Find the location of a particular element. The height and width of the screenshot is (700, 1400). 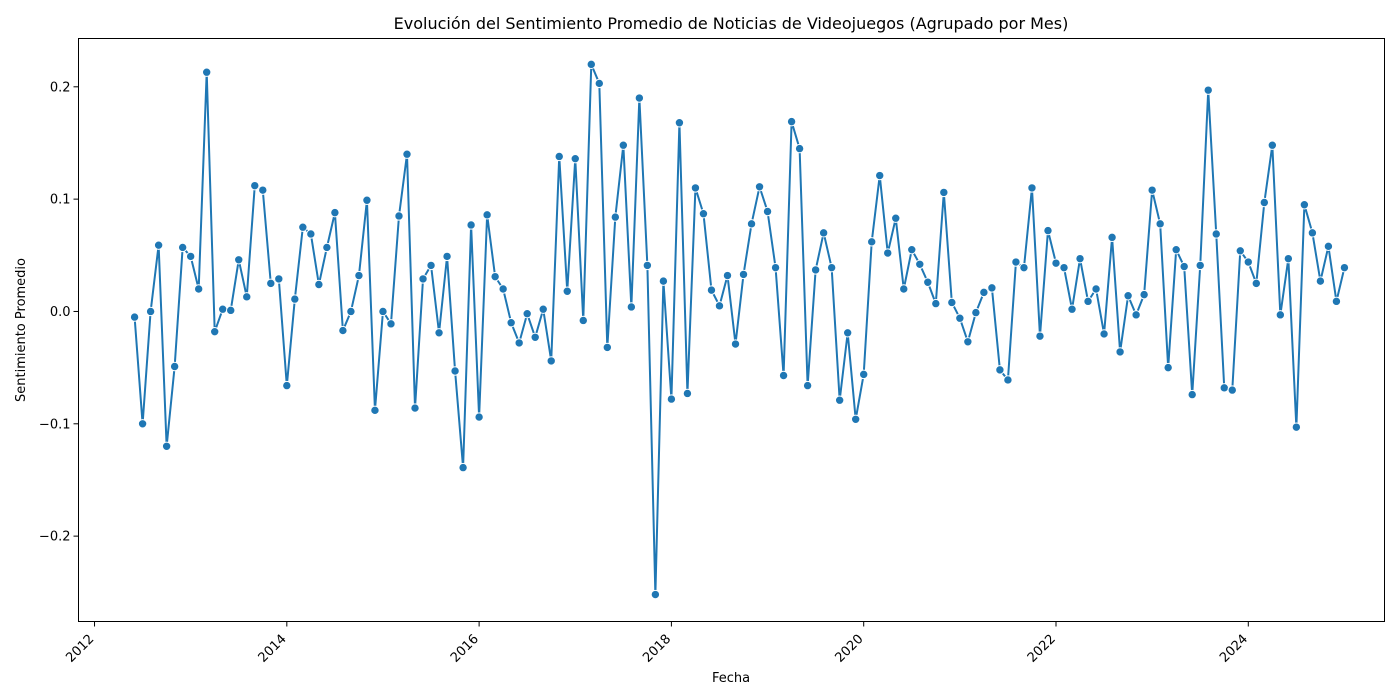

x-tick-label: 2014 is located at coordinates (273, 649).